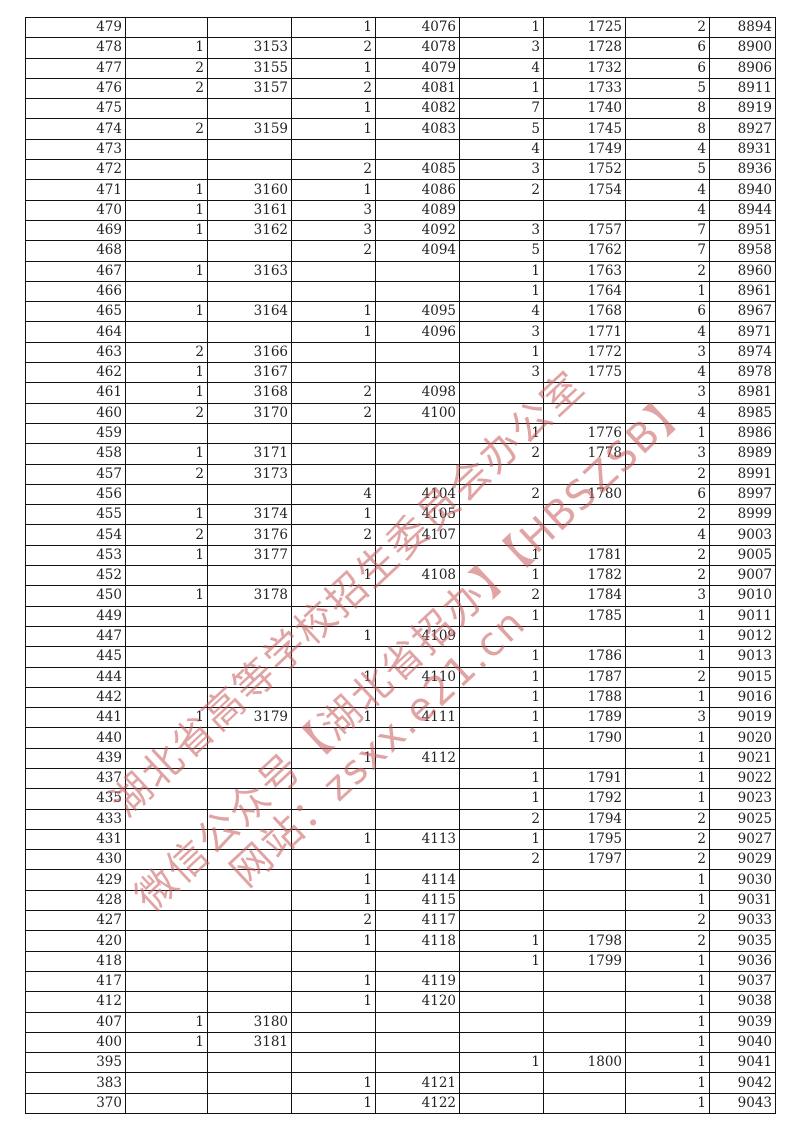  What do you see at coordinates (742, 515) in the screenshot?
I see `group4-cumulative-cell: 8999` at bounding box center [742, 515].